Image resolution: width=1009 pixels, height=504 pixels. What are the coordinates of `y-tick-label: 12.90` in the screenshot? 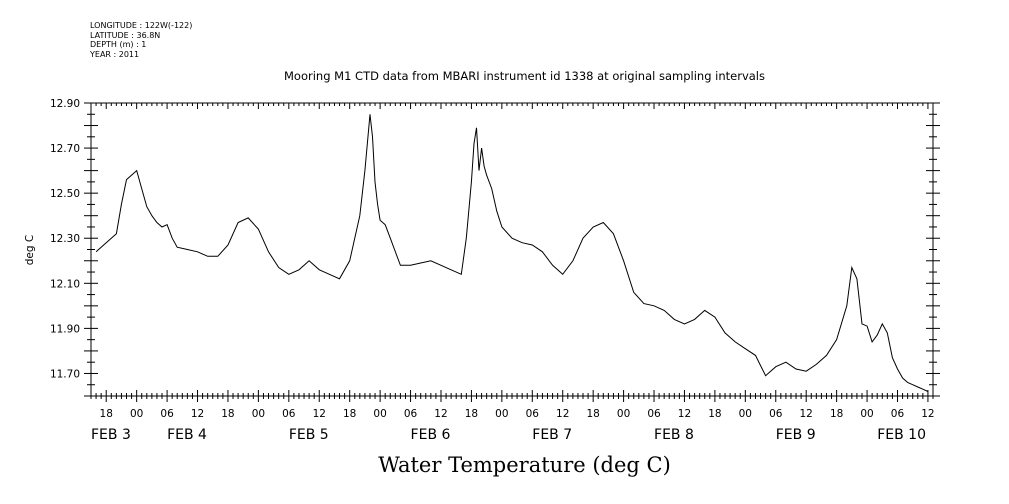 It's located at (65, 104).